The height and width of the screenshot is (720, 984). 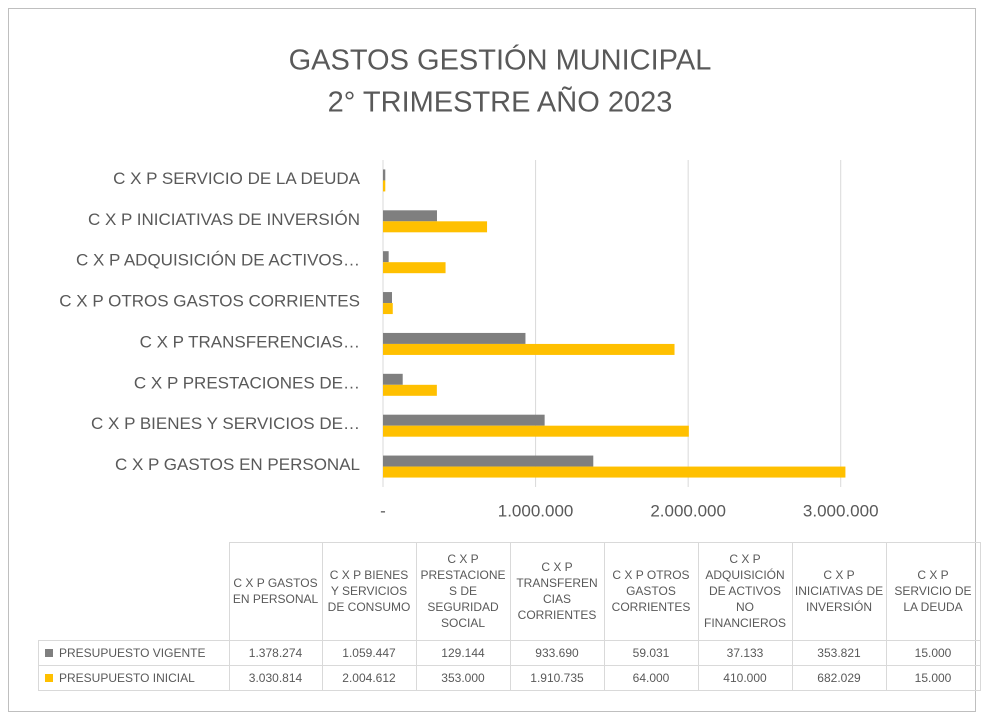 I want to click on table-value-cell: 129.144, so click(x=463, y=652).